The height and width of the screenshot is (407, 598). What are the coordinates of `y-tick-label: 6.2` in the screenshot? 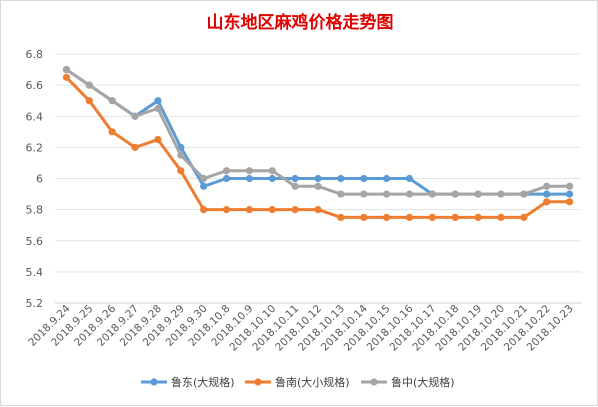 It's located at (35, 147).